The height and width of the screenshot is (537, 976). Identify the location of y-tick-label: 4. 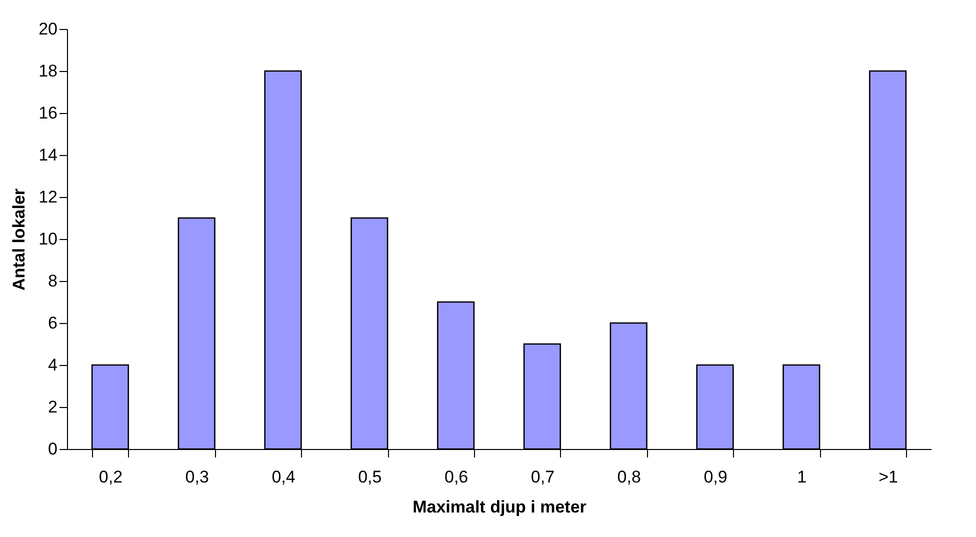
(53, 365).